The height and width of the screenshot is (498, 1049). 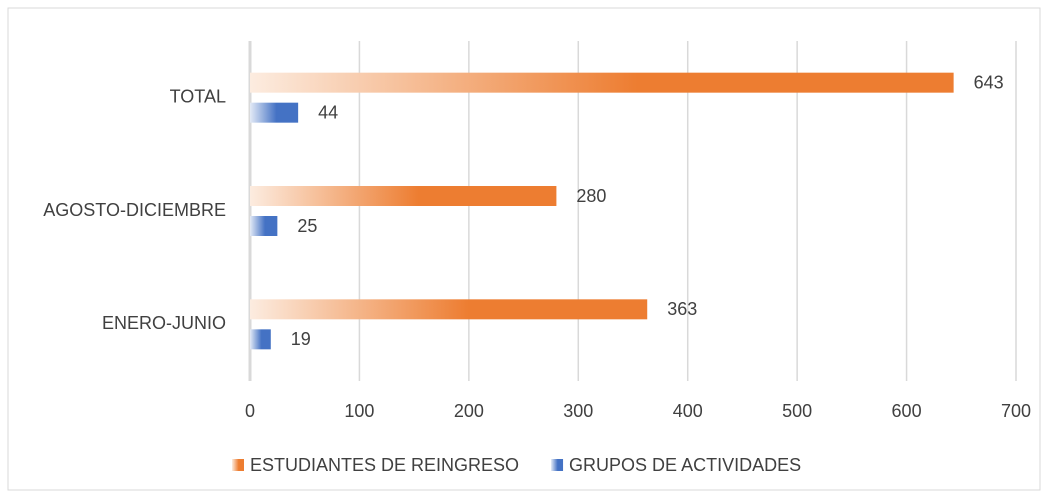 I want to click on legend-label: GRUPOS DE ACTIVIDADES, so click(x=685, y=465).